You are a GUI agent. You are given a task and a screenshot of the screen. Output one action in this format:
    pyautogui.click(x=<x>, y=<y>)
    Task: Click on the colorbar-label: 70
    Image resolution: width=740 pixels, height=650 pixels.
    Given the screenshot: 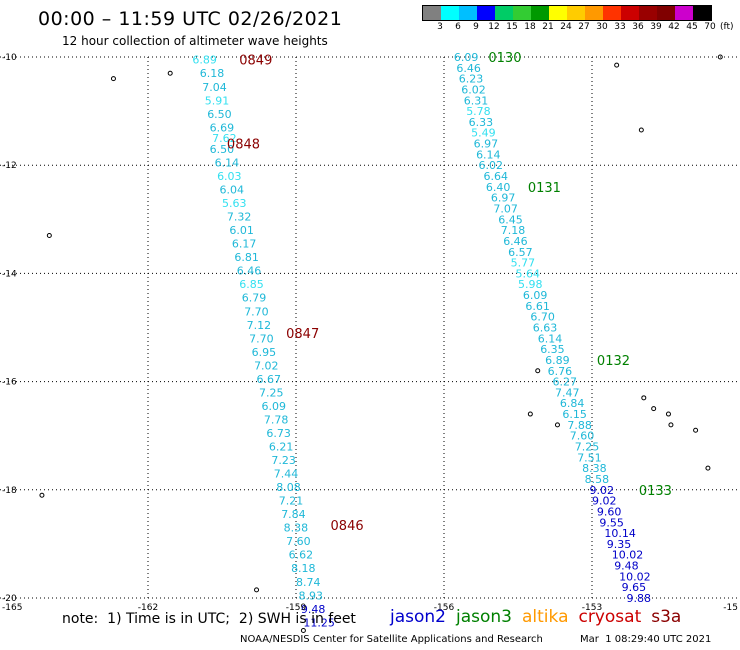 What is the action you would take?
    pyautogui.click(x=710, y=27)
    